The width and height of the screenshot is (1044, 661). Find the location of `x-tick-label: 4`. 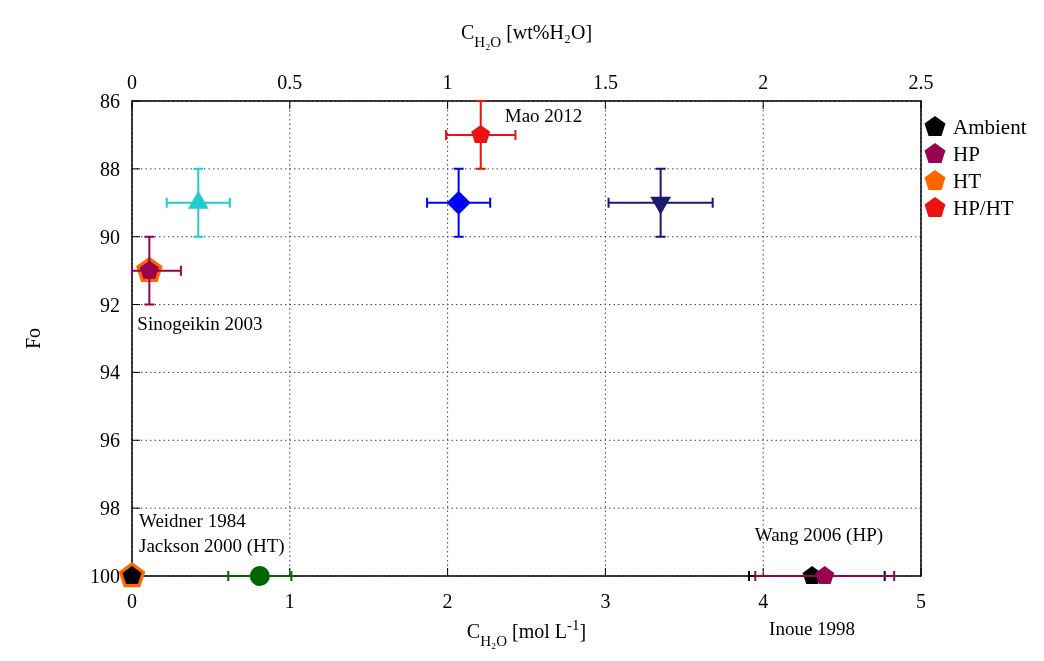

x-tick-label: 4 is located at coordinates (763, 601).